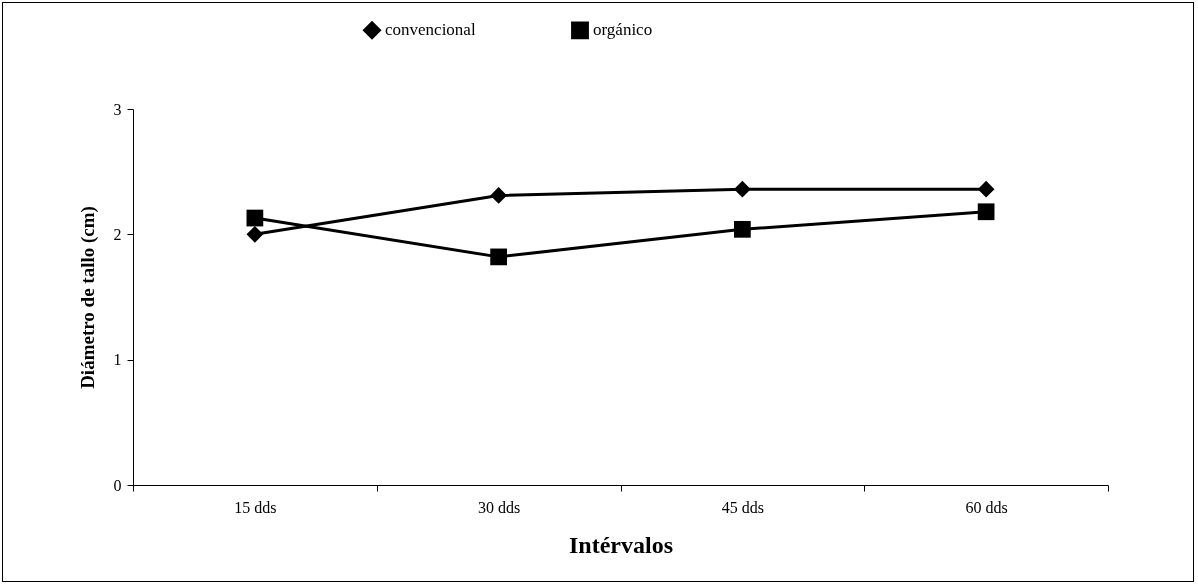 Image resolution: width=1198 pixels, height=588 pixels. I want to click on x-axis-title: Intérvalos, so click(621, 544).